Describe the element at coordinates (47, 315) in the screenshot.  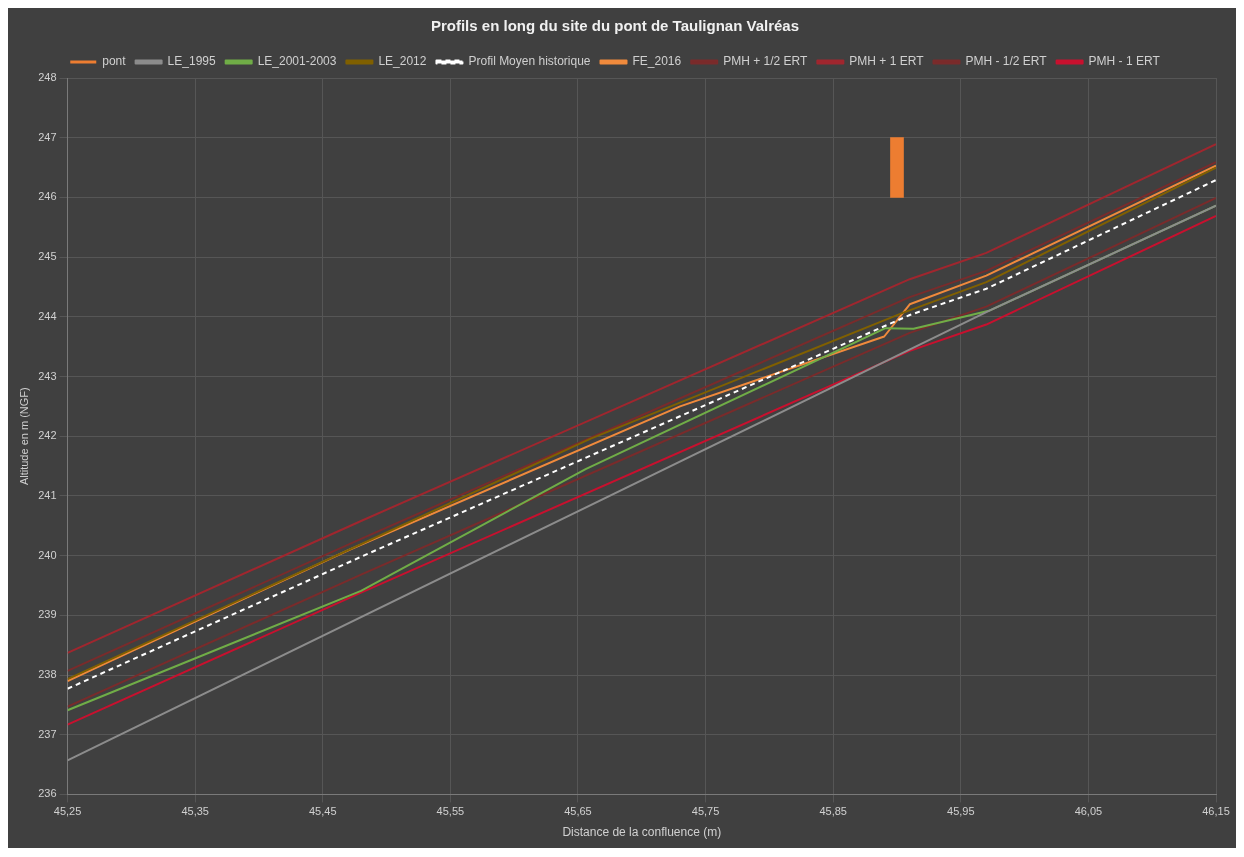
I see `y-tick-label: 244` at that location.